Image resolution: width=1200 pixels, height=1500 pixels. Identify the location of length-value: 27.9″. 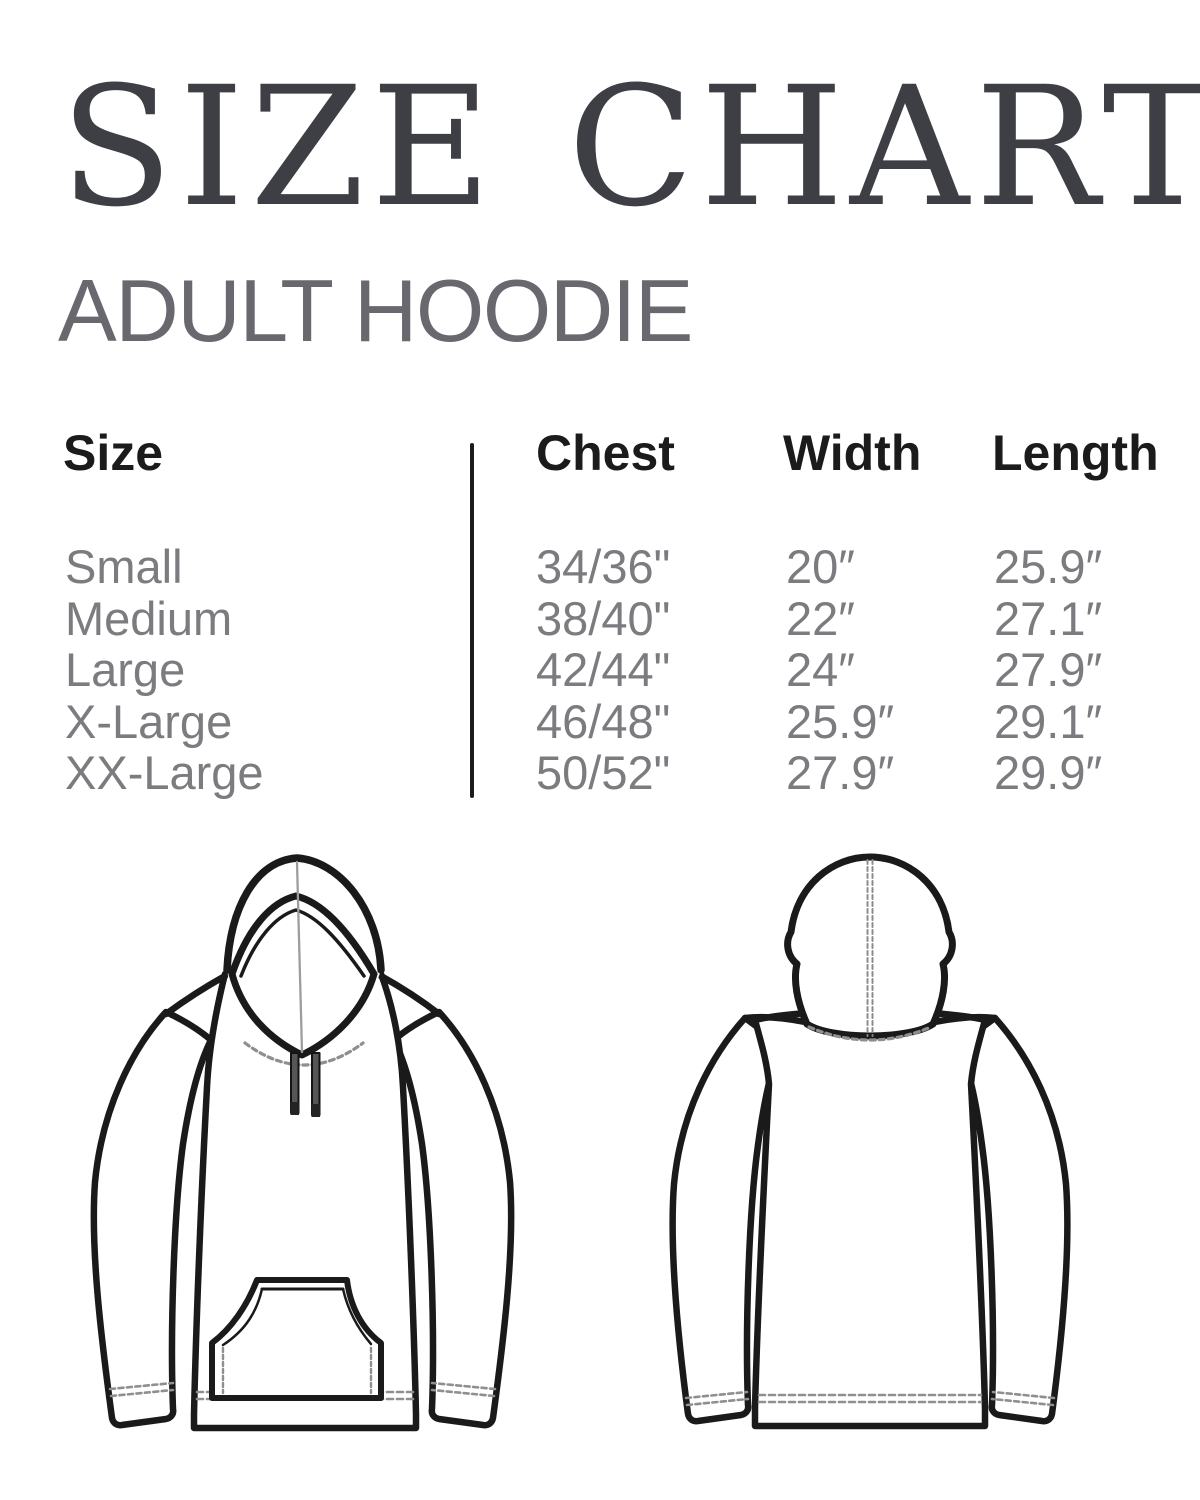
(1048, 669).